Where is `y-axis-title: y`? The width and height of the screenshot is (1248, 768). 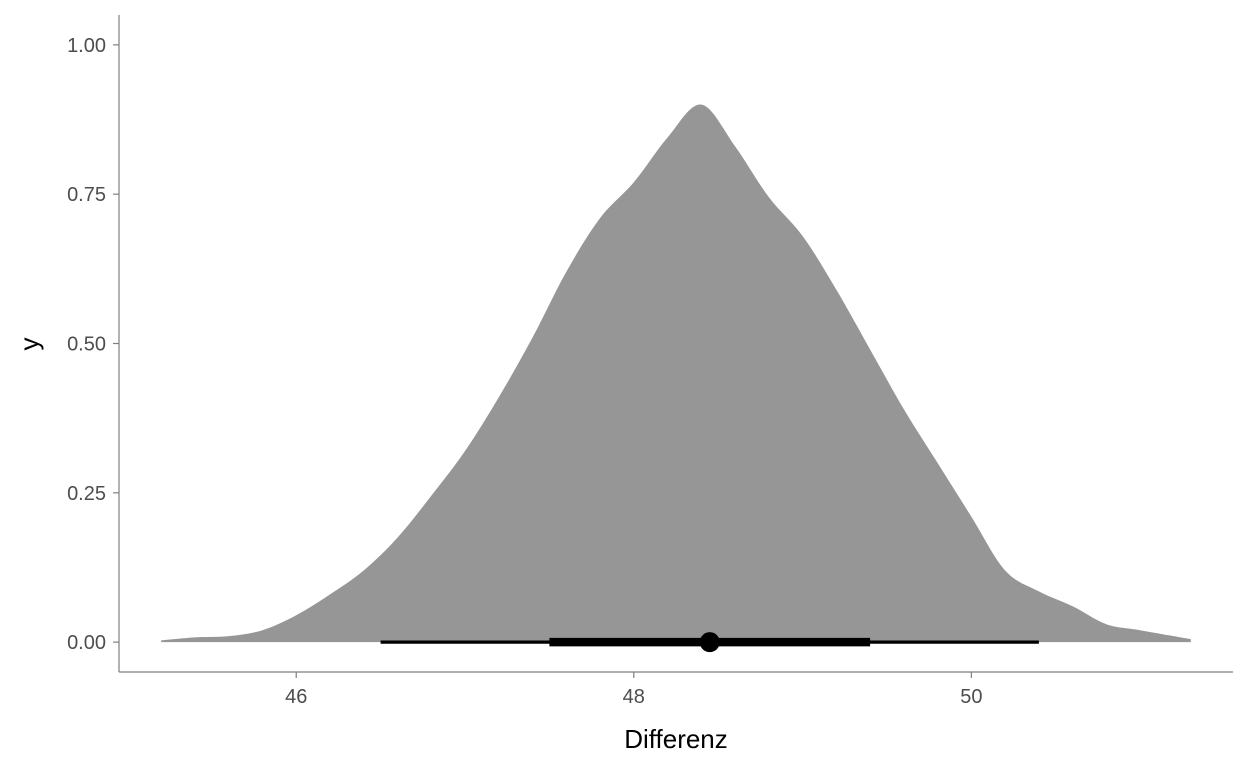 y-axis-title: y is located at coordinates (29, 344).